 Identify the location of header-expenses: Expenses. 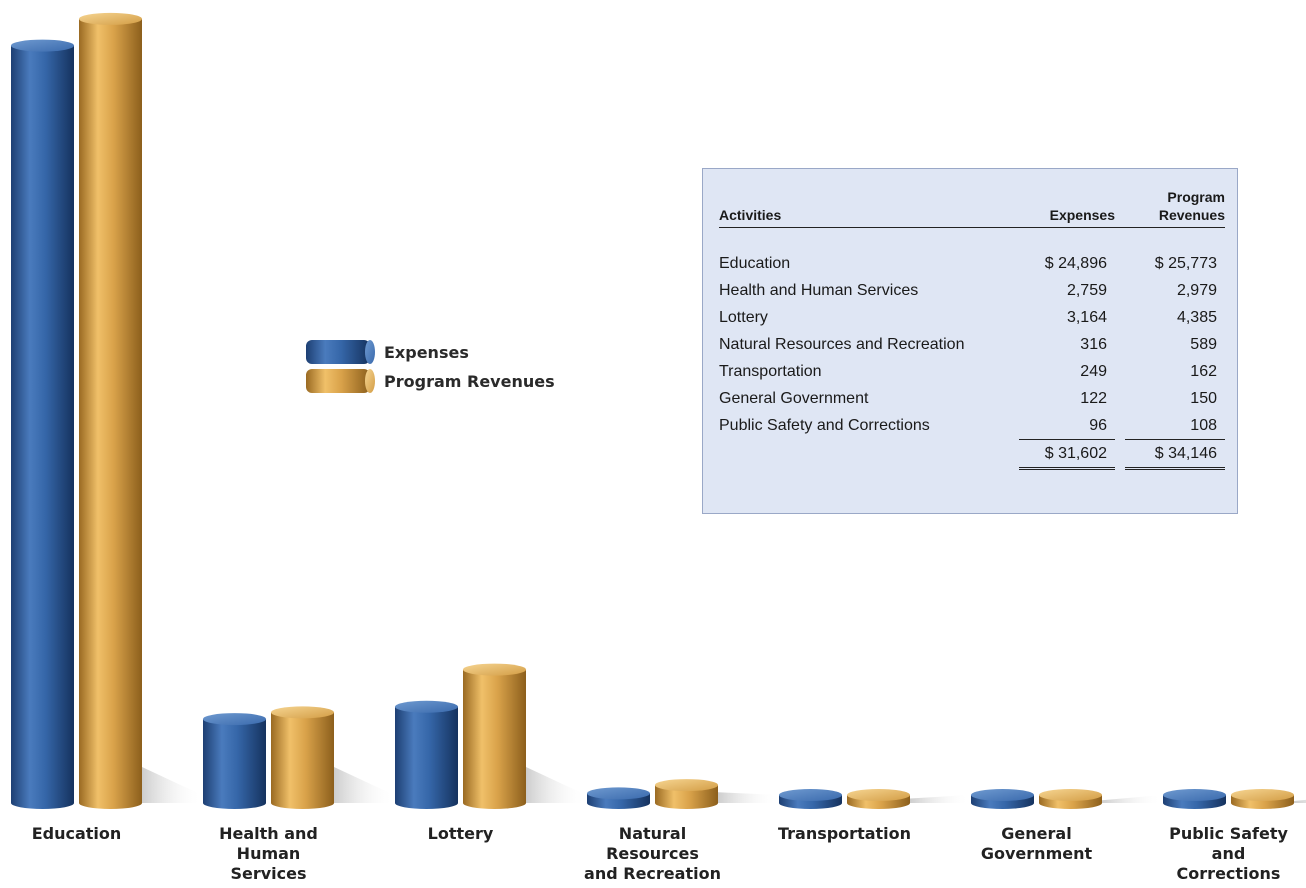
(1067, 208).